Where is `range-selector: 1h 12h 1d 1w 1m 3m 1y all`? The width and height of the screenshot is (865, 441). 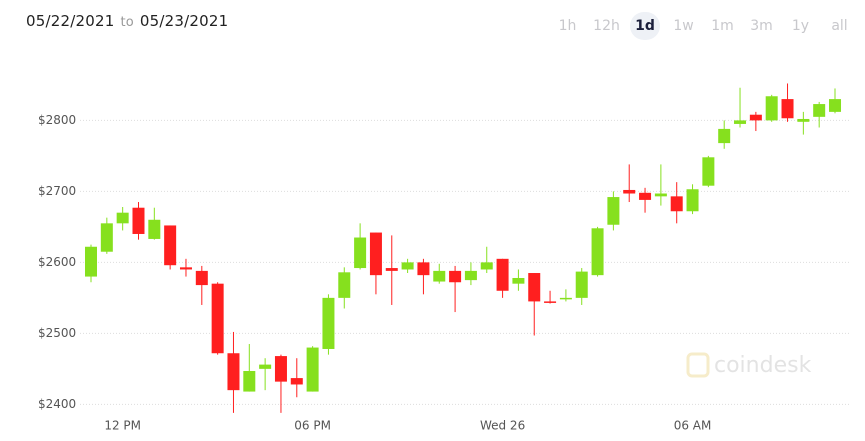
range-selector: 1h 12h 1d 1w 1m 3m 1y all is located at coordinates (703, 26).